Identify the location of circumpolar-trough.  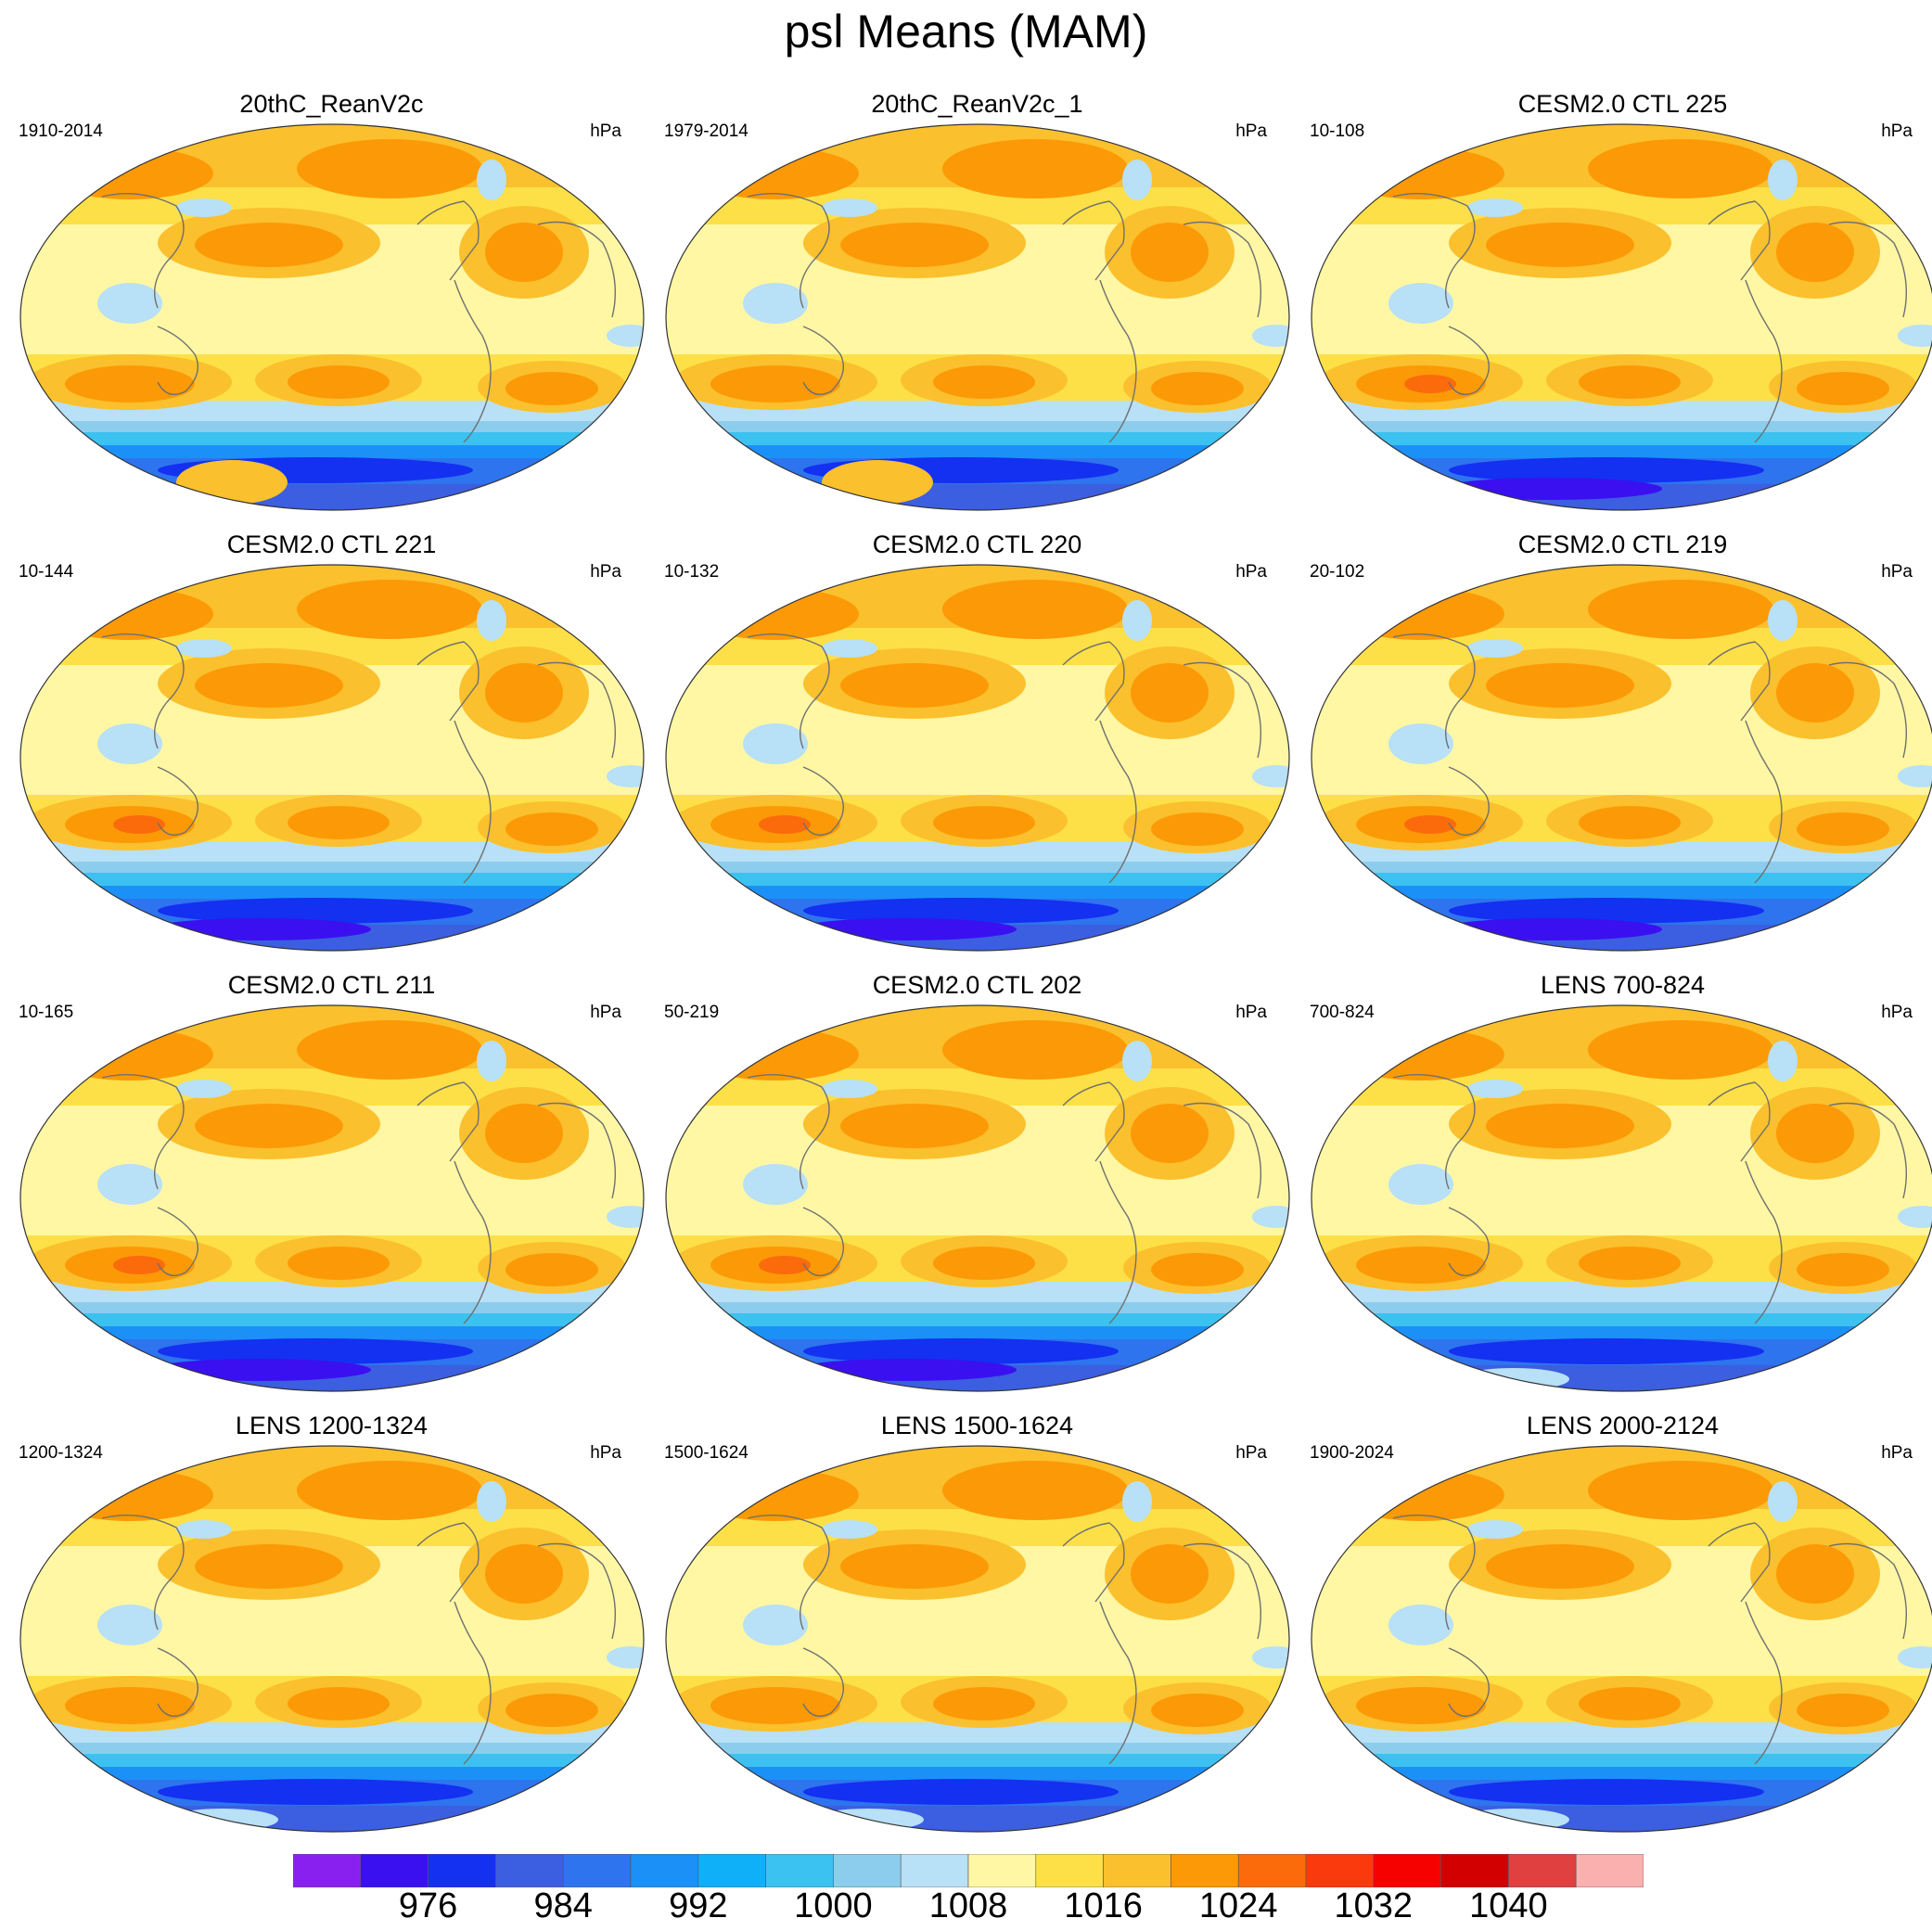
(961, 1351).